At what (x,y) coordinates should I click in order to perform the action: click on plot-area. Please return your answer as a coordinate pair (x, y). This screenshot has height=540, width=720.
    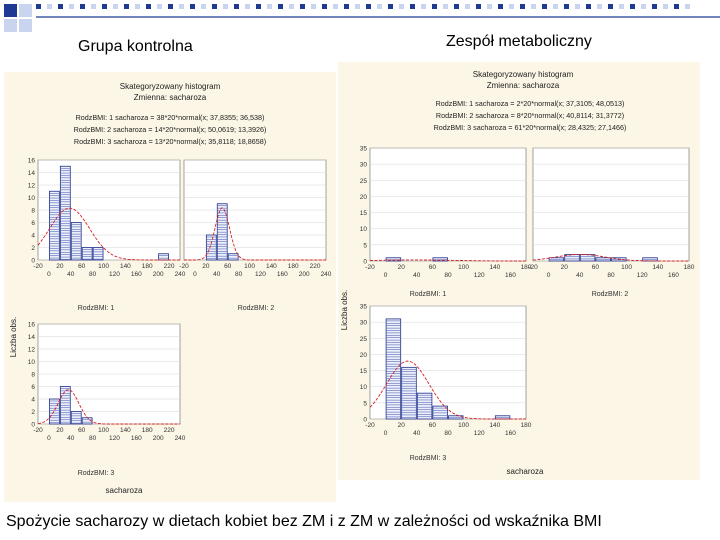
    Looking at the image, I should click on (611, 204).